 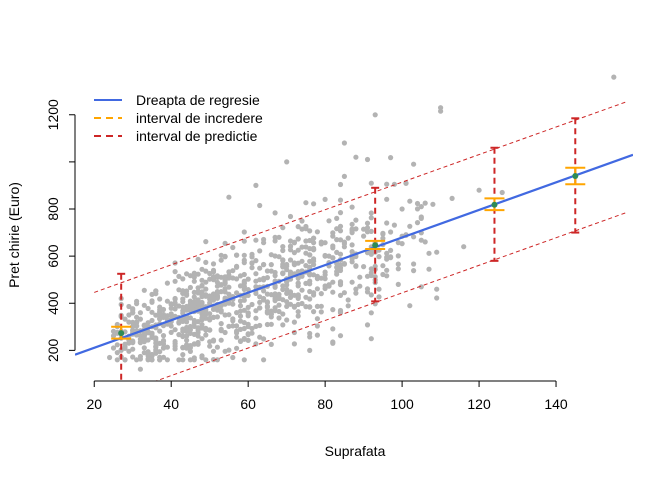 What do you see at coordinates (94, 404) in the screenshot?
I see `x-tick-label: 20` at bounding box center [94, 404].